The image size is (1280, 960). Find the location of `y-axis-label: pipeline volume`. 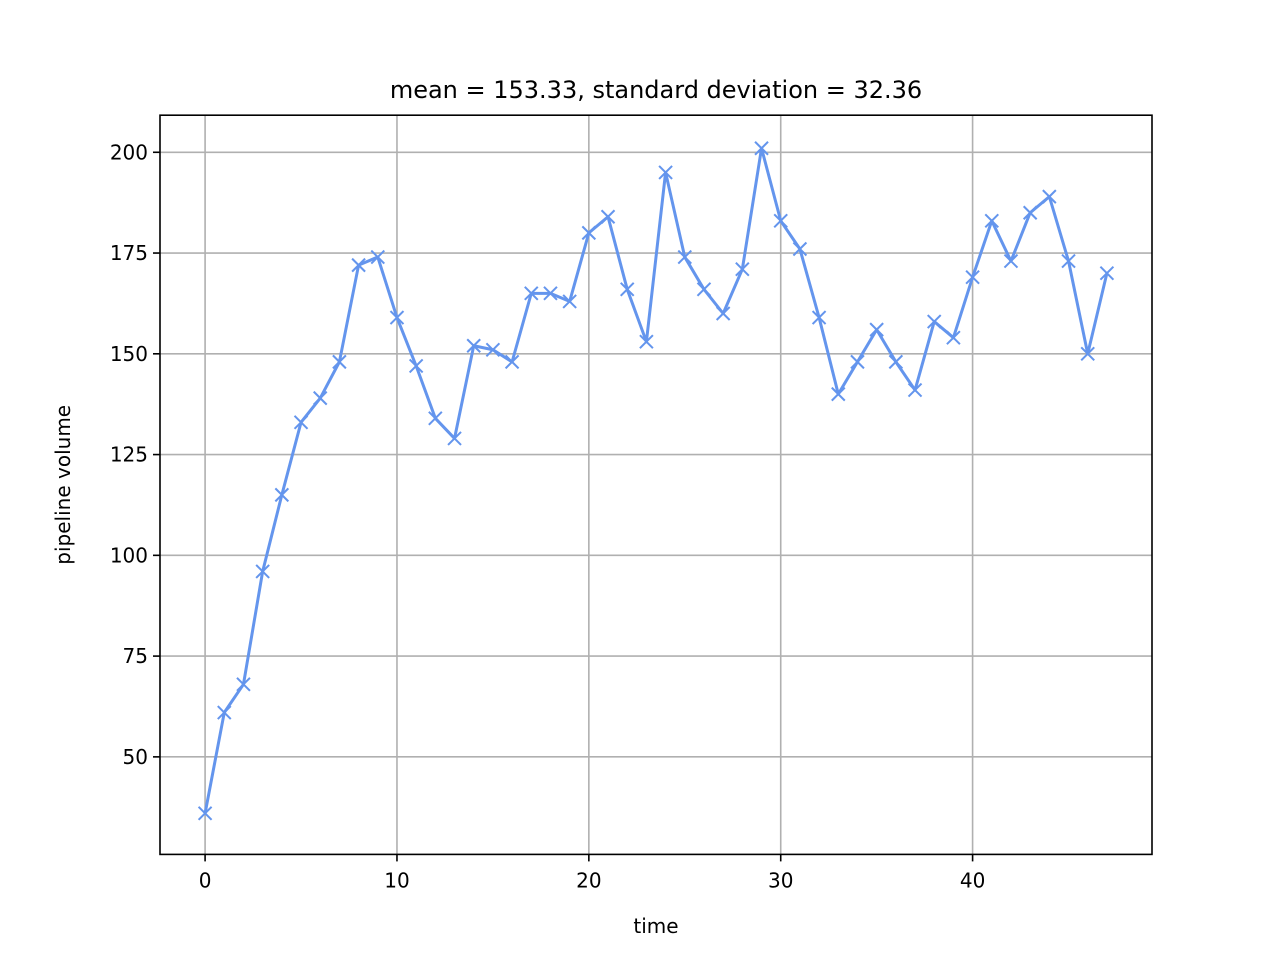

y-axis-label: pipeline volume is located at coordinates (63, 485).